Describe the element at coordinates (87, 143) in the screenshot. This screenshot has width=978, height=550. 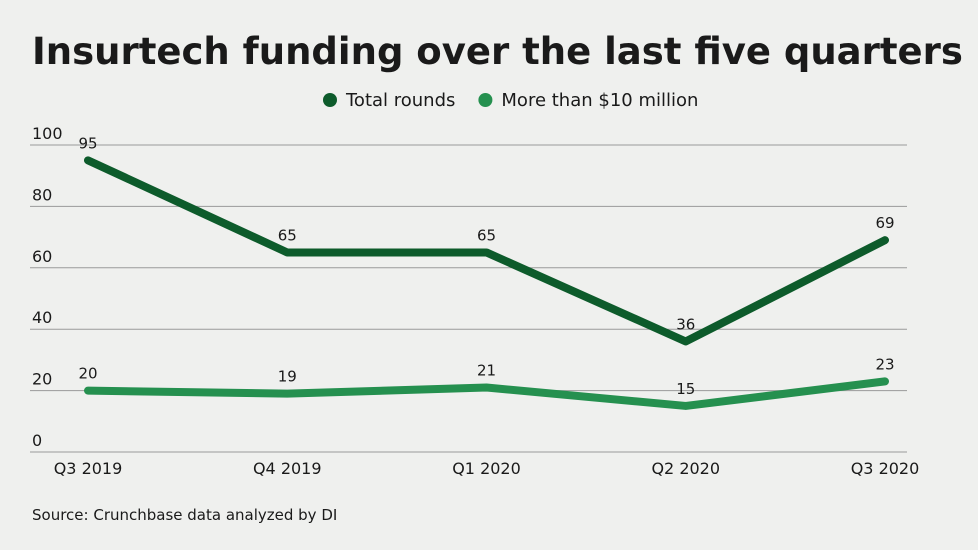
I see `data-label: 95` at that location.